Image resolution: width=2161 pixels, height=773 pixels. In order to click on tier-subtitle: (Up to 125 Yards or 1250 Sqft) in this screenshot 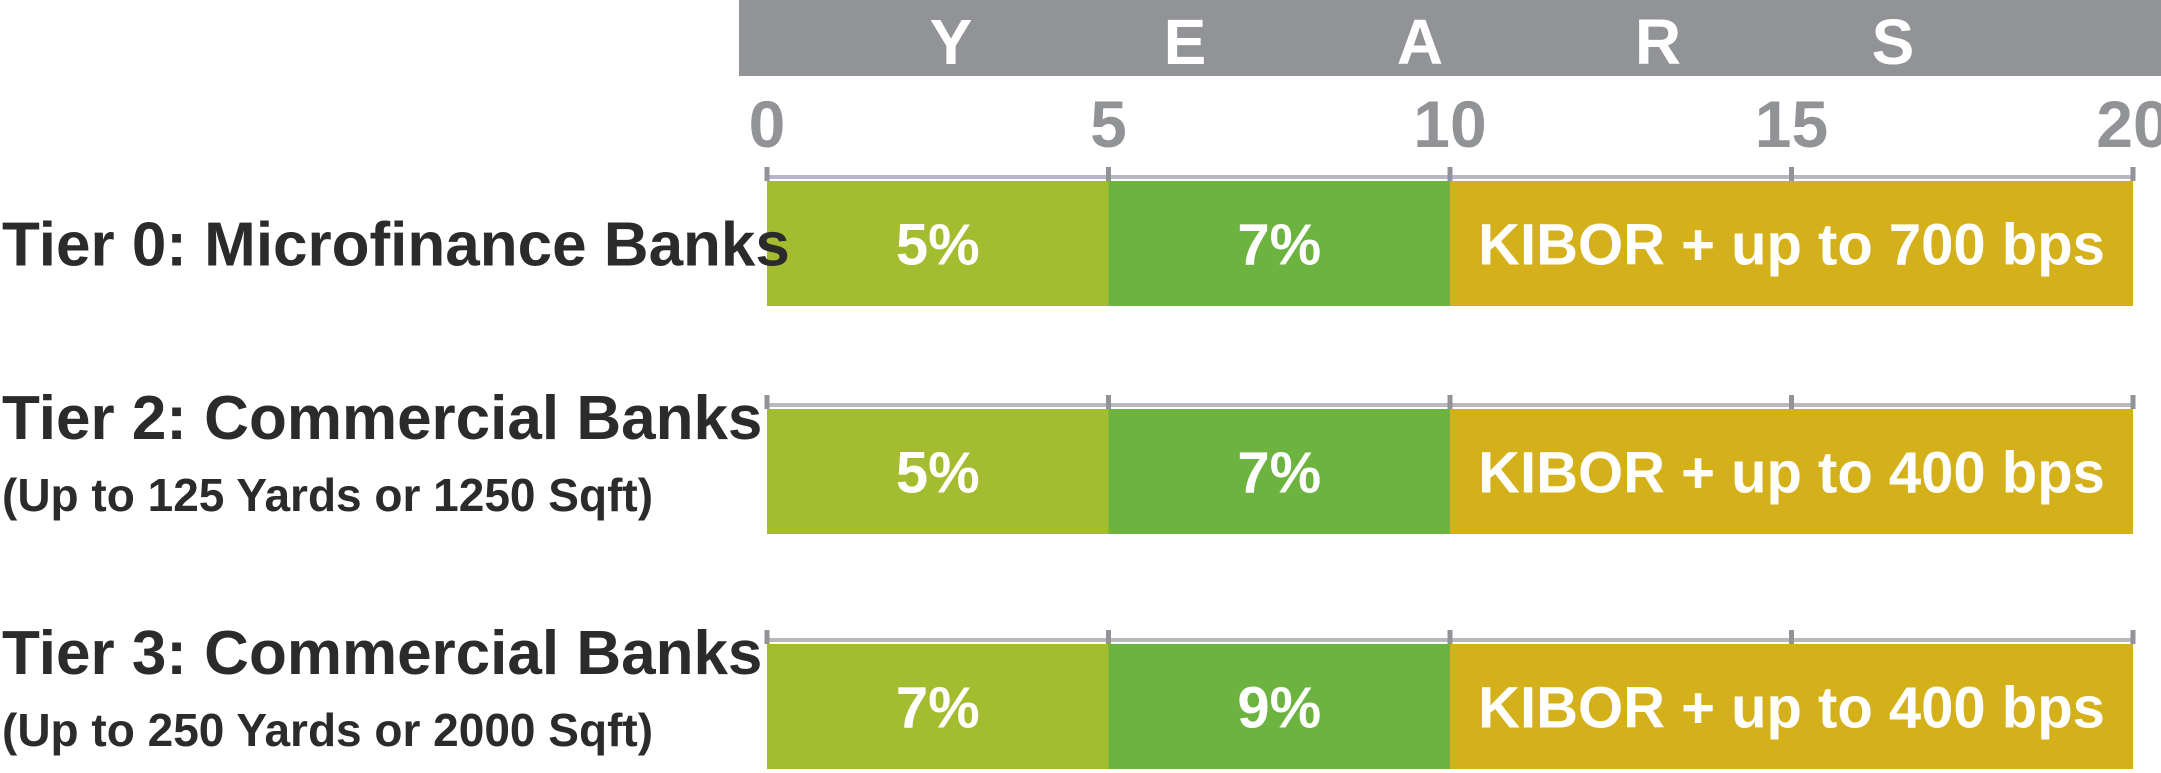, I will do `click(327, 495)`.